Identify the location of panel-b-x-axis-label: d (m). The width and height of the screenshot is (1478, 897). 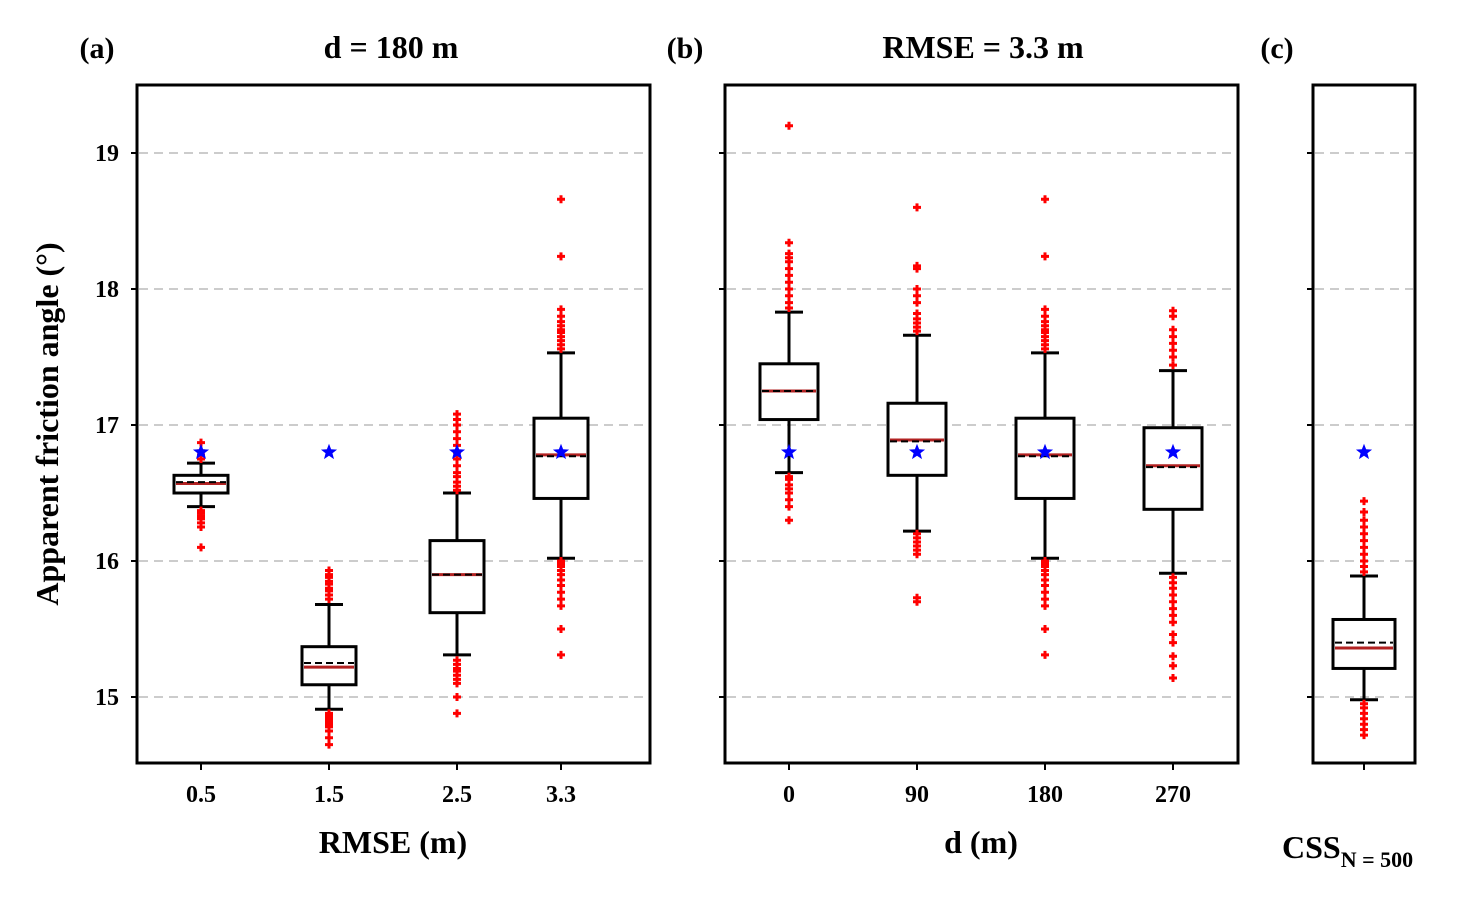
(981, 842).